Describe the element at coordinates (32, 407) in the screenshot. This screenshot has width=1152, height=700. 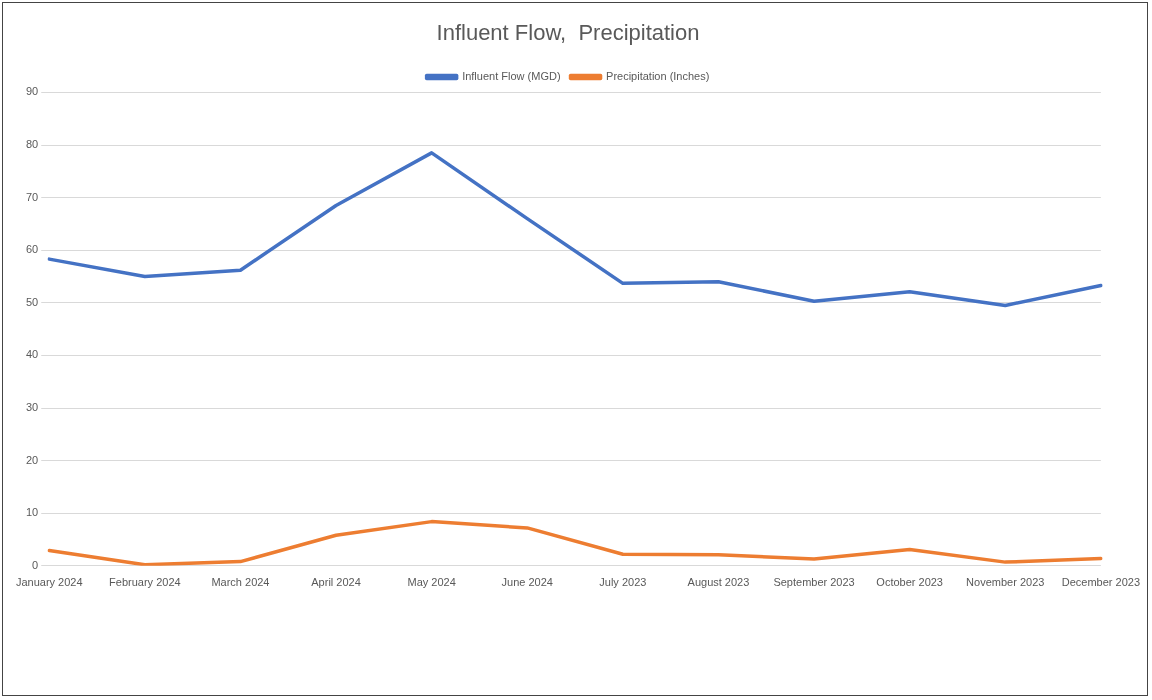
I see `y-tick-label: 30` at that location.